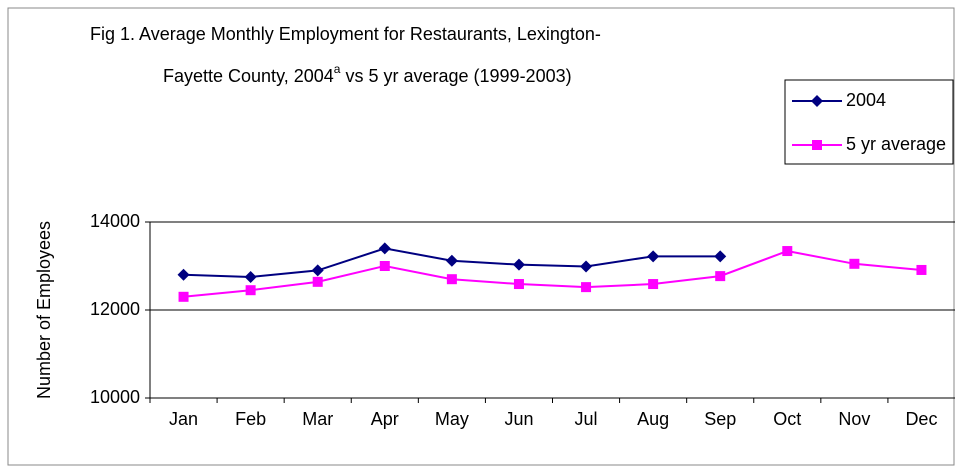 This screenshot has width=960, height=472. What do you see at coordinates (183, 419) in the screenshot?
I see `x-tick-label: Jan` at bounding box center [183, 419].